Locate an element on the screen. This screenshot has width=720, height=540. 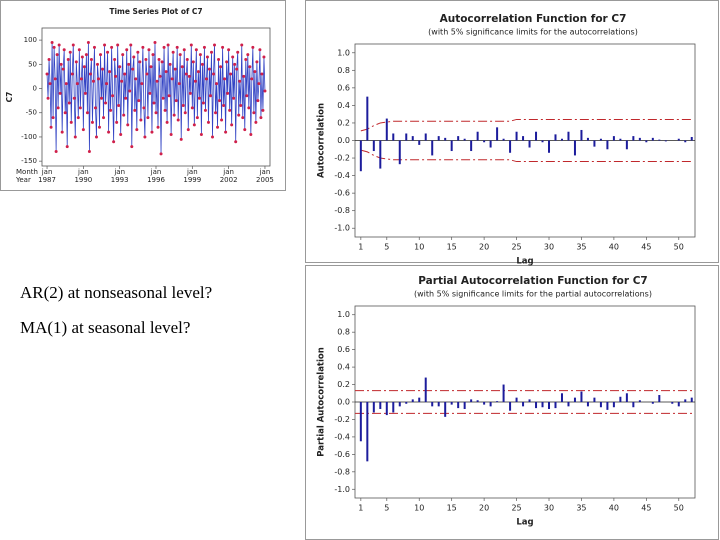
x-row-label: Month is located at coordinates (27, 172).